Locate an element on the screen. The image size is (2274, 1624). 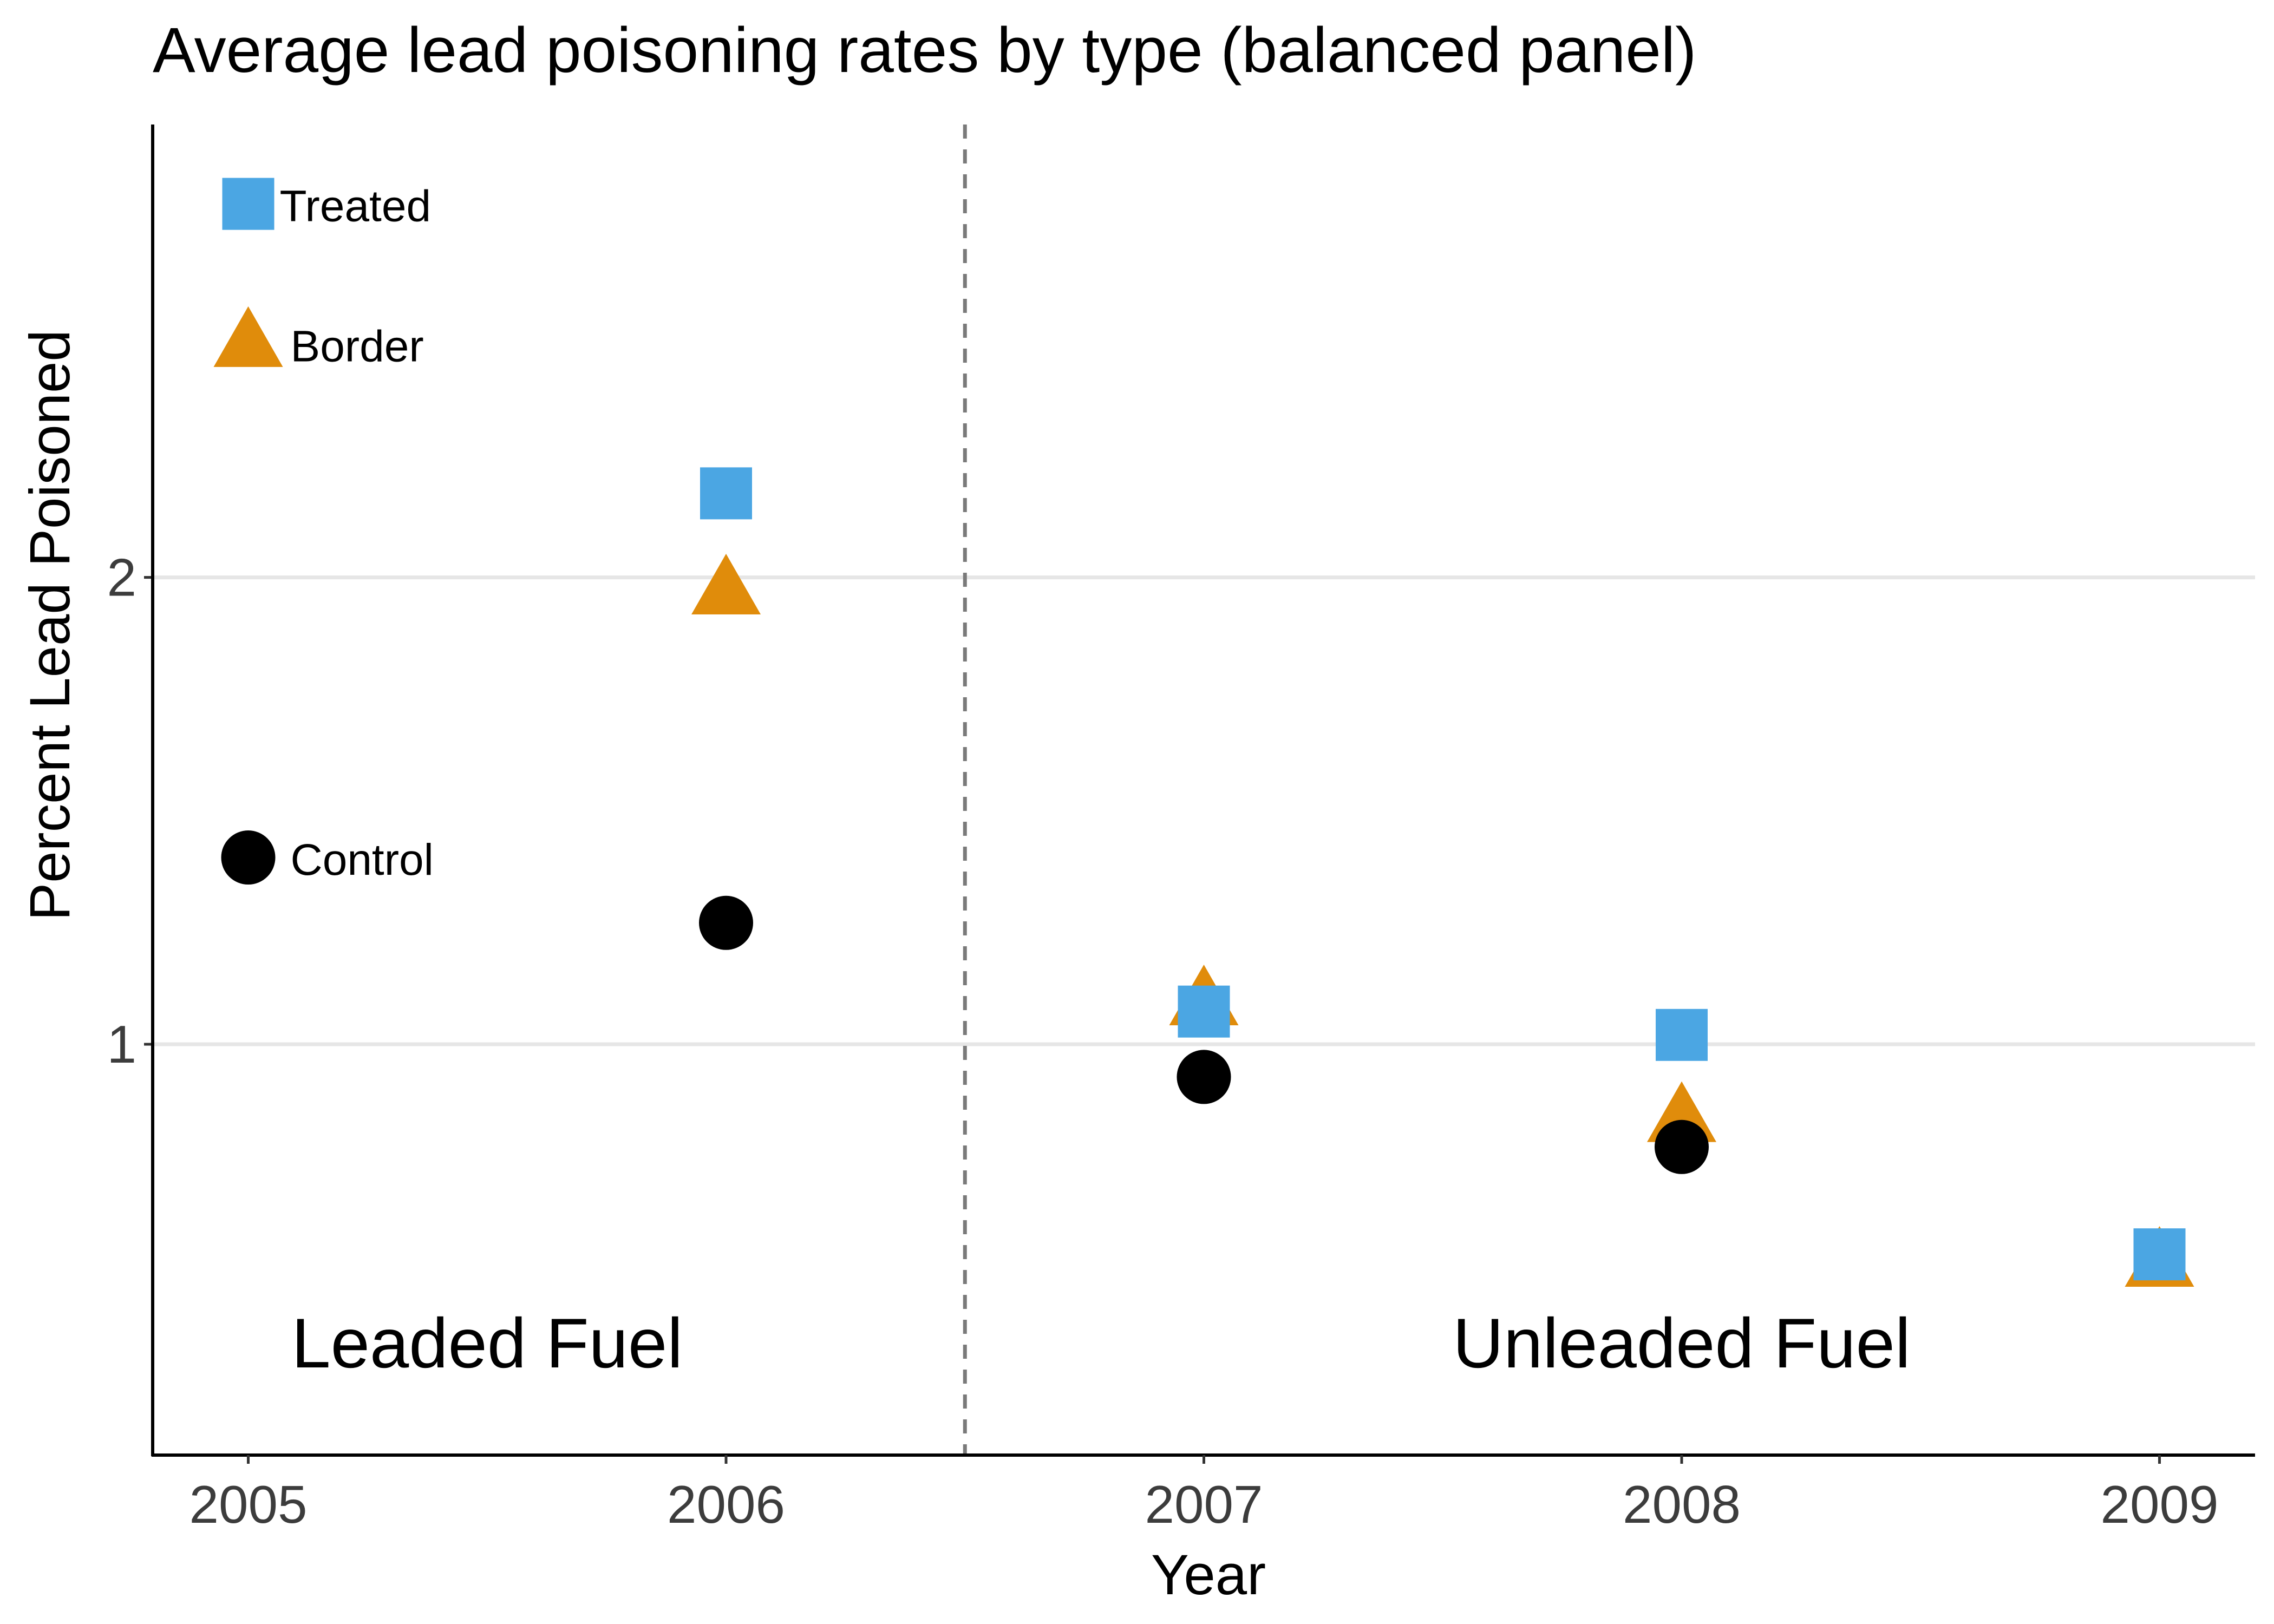
x-tick-label: 2008 is located at coordinates (1682, 1505).